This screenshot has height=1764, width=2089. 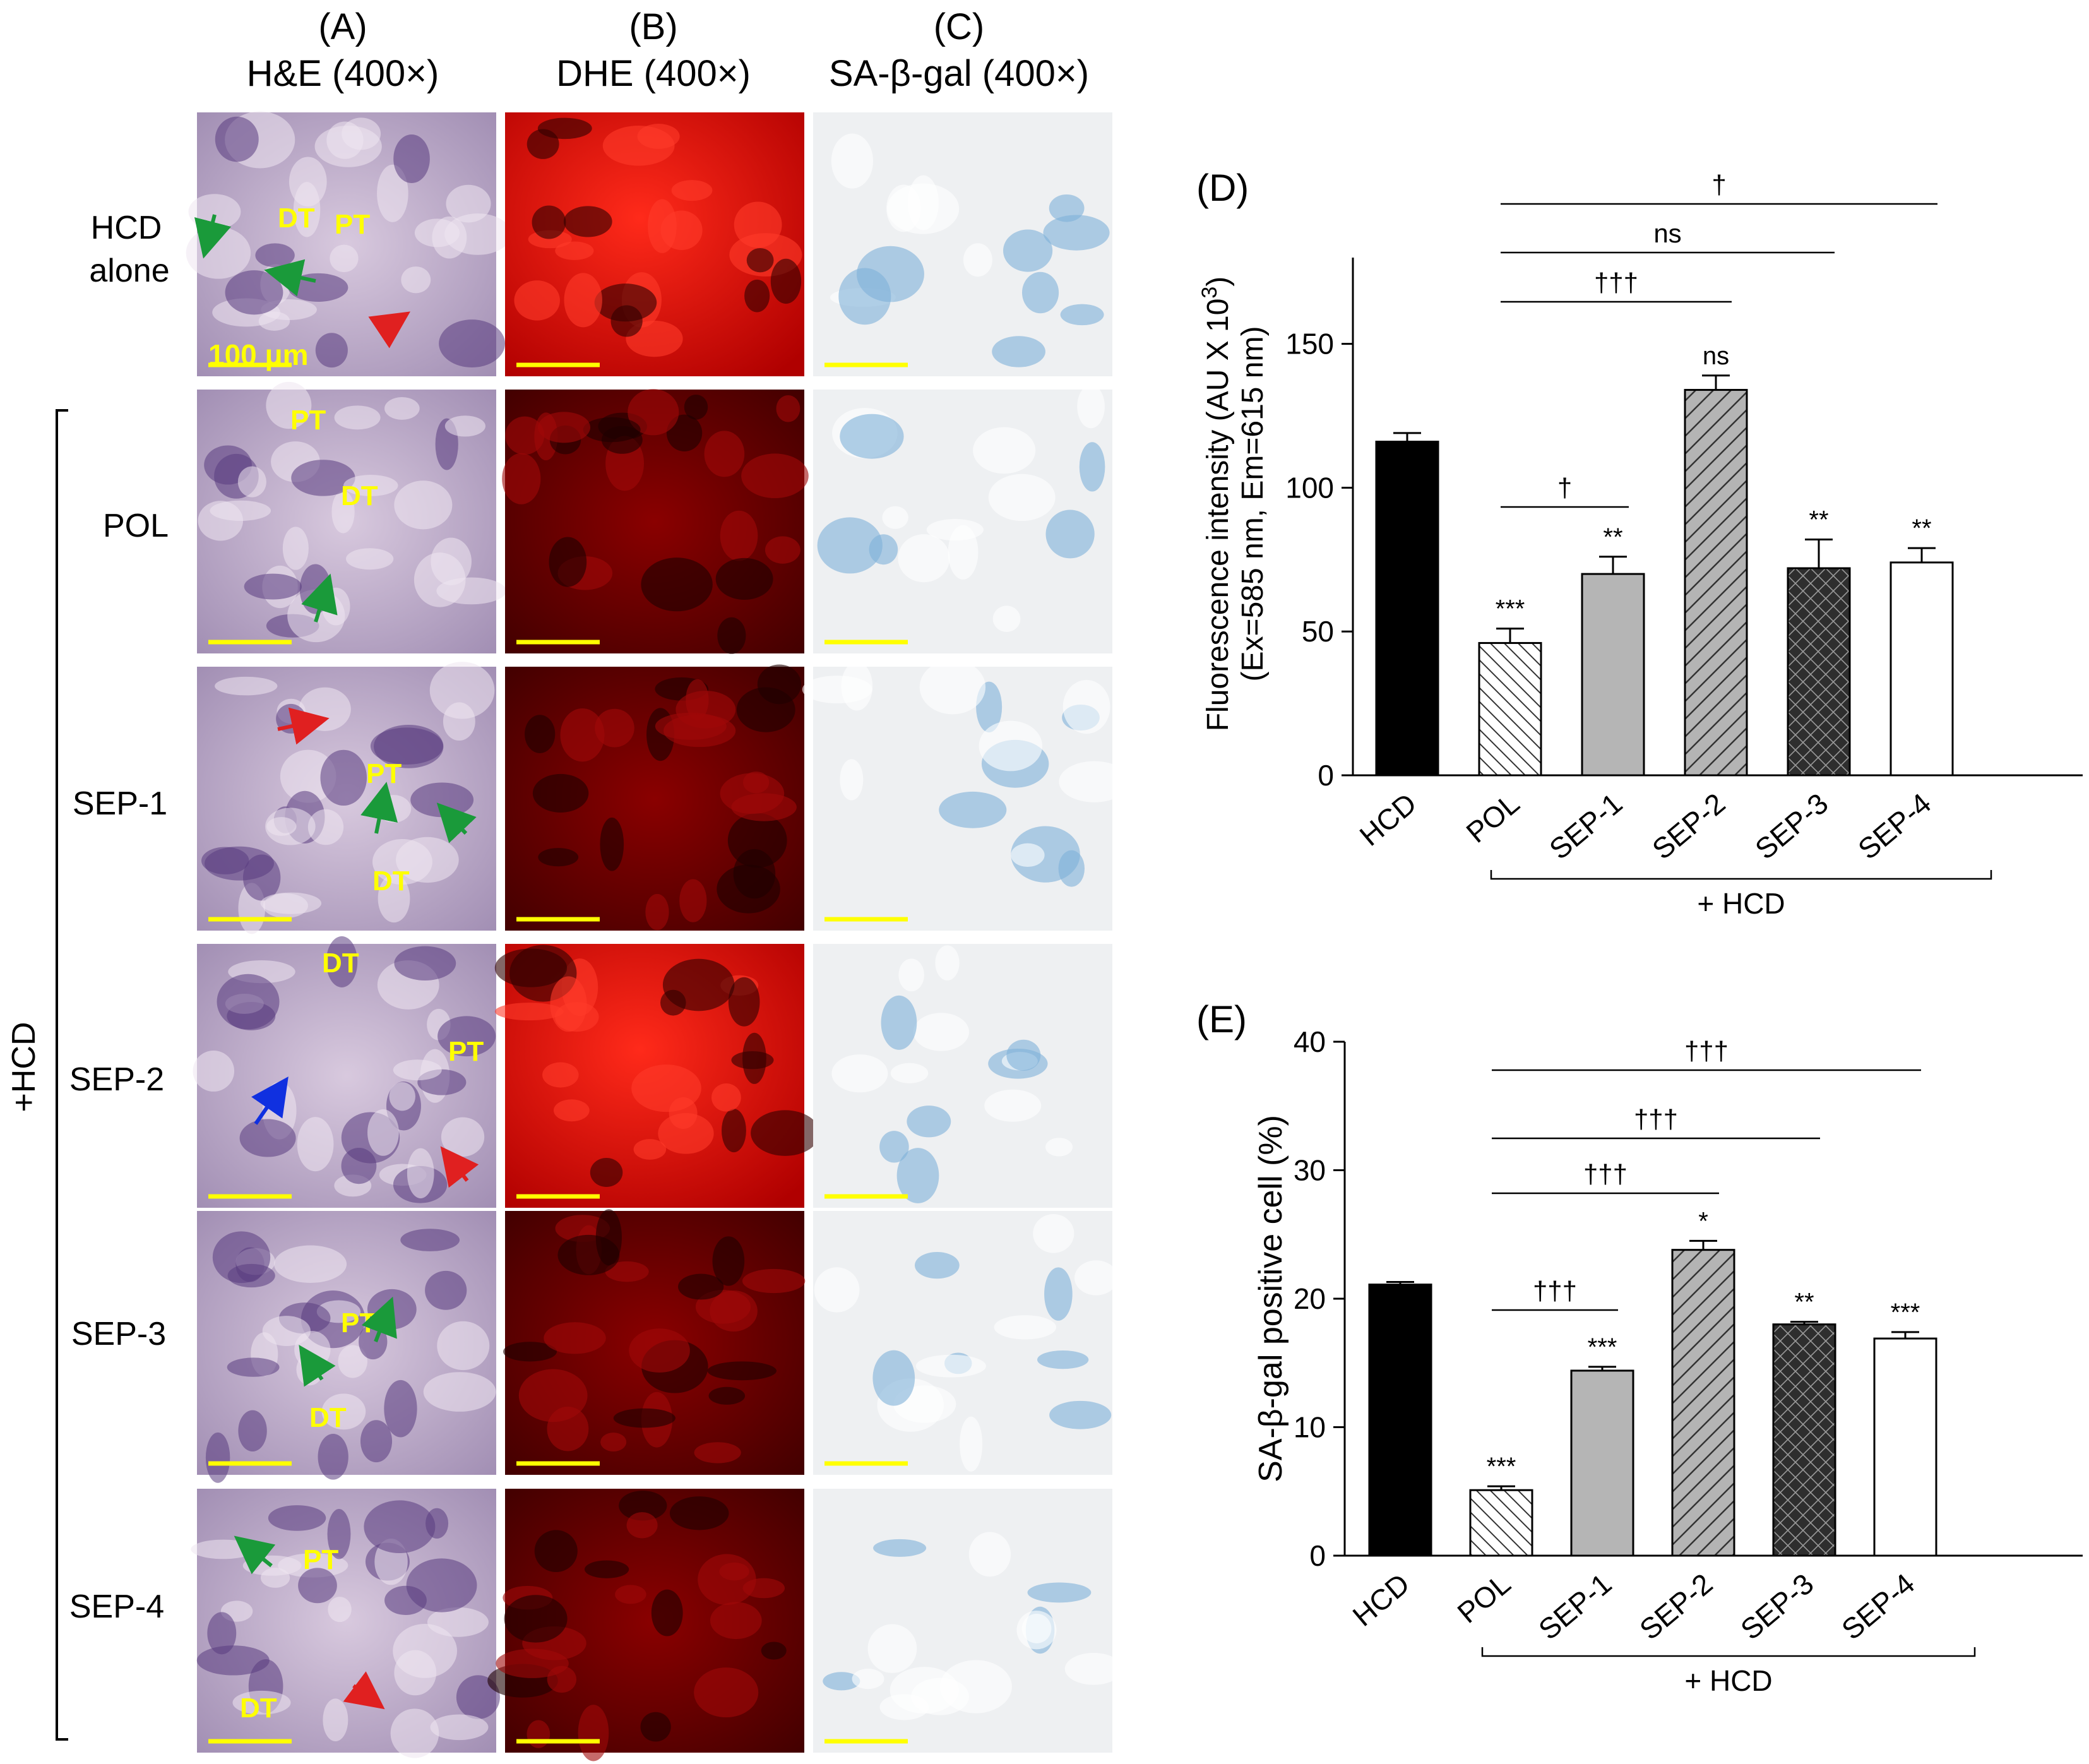 I want to click on y-axis-label-part: ), so click(x=1218, y=282).